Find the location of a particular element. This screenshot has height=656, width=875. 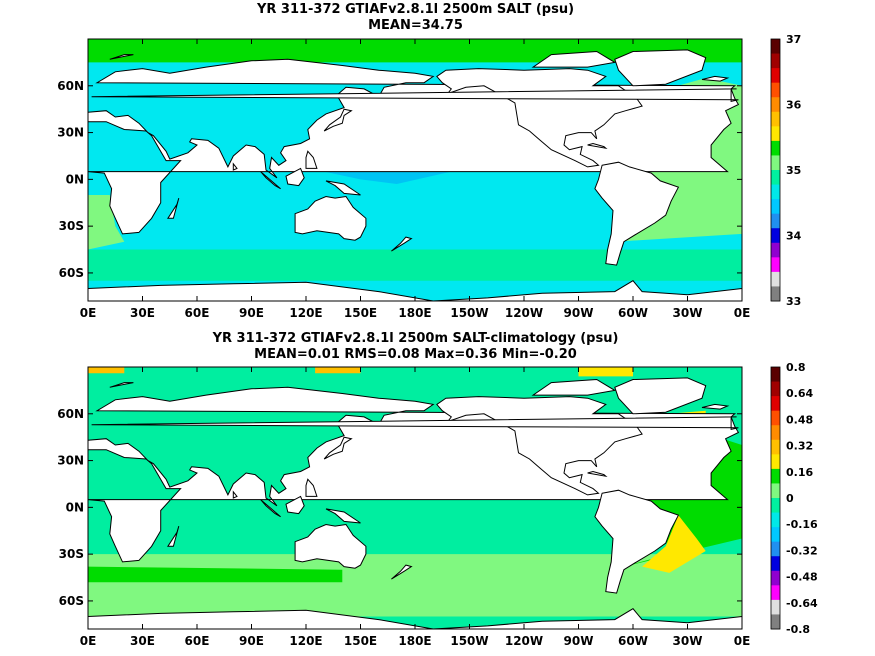

p1-y-tick-label: 60N is located at coordinates (70, 86).